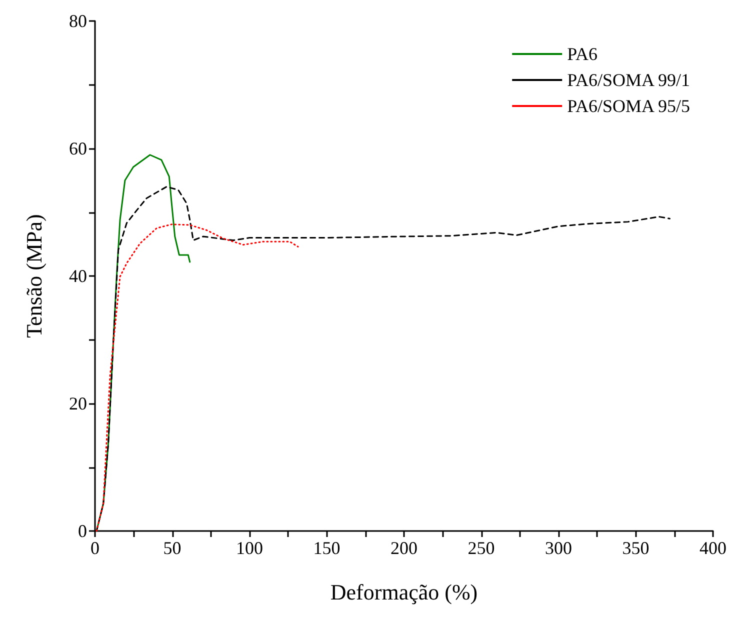  I want to click on y-tick-label: 40, so click(78, 276).